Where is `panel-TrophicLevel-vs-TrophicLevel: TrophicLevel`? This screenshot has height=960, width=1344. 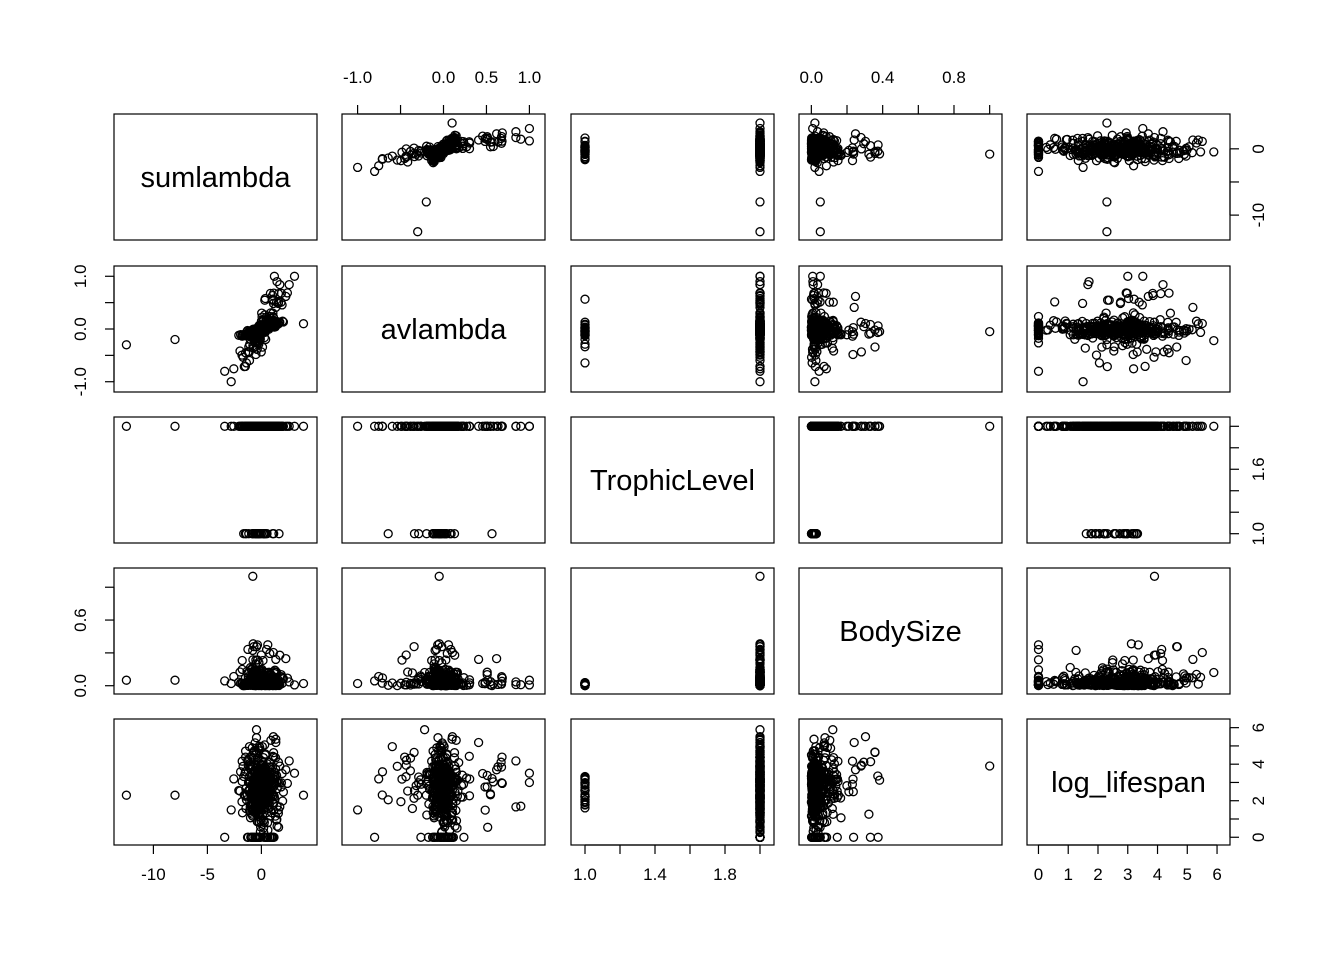
panel-TrophicLevel-vs-TrophicLevel: TrophicLevel is located at coordinates (672, 480).